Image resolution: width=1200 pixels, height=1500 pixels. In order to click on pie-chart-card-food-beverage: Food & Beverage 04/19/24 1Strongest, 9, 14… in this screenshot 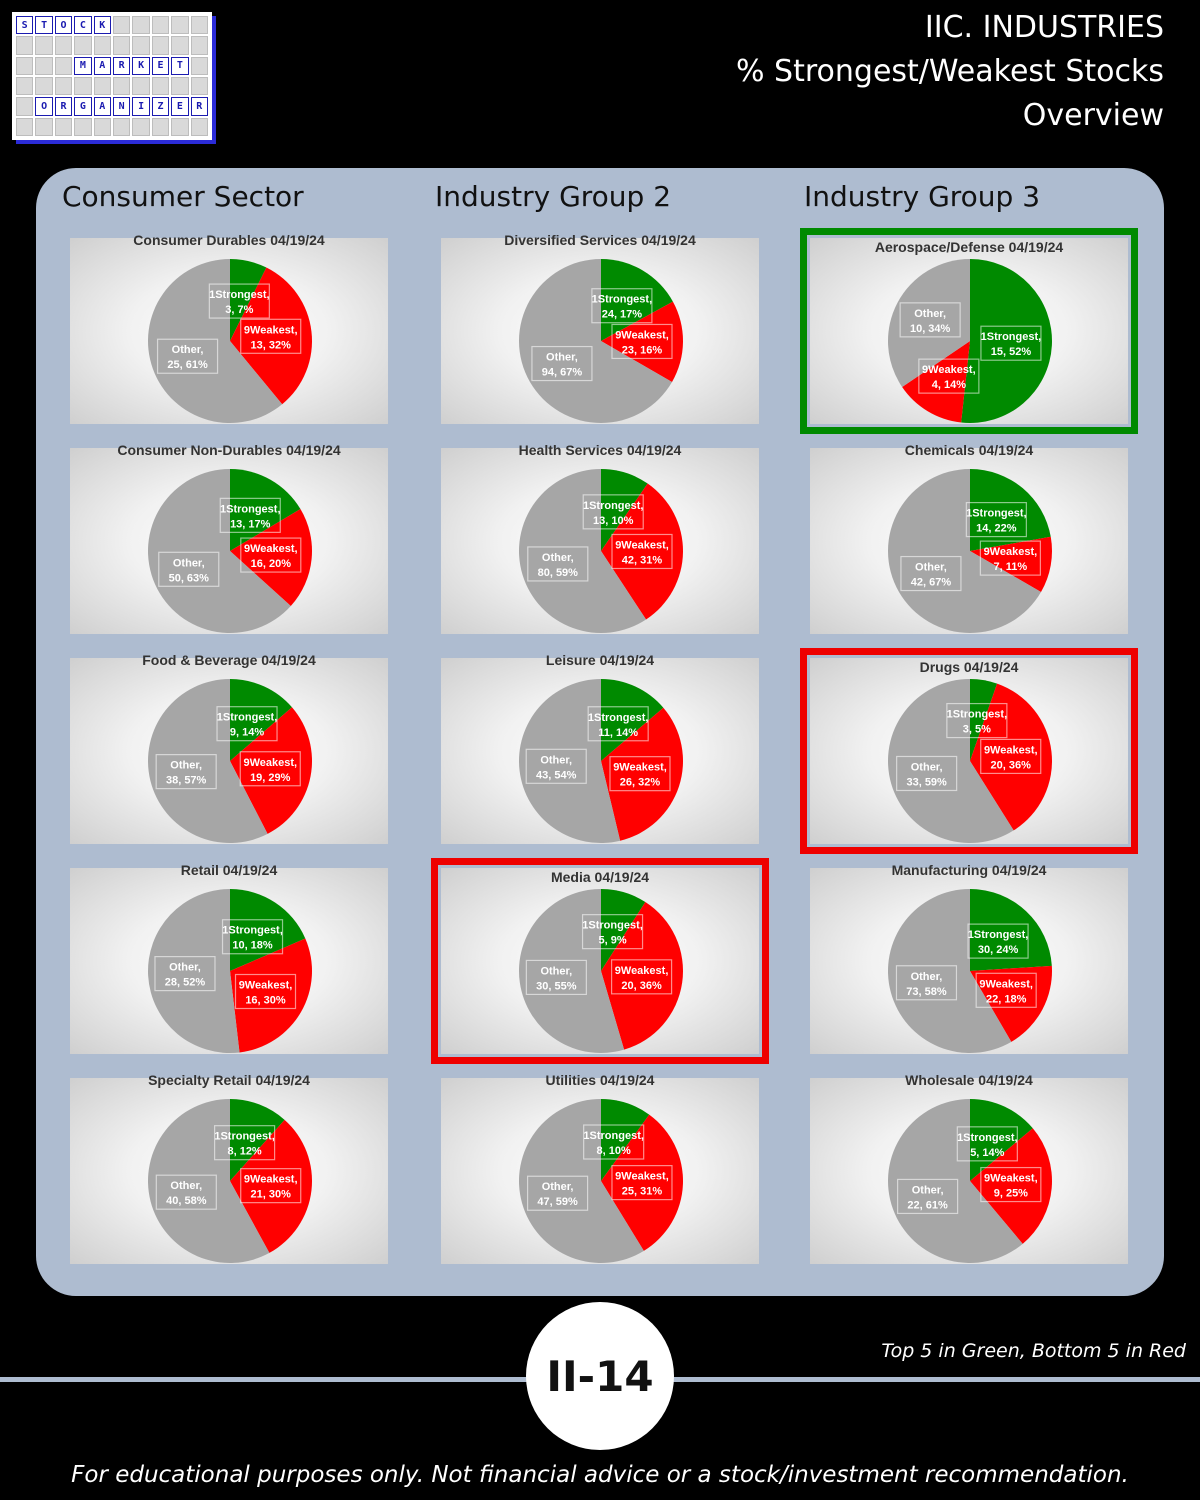, I will do `click(229, 751)`.